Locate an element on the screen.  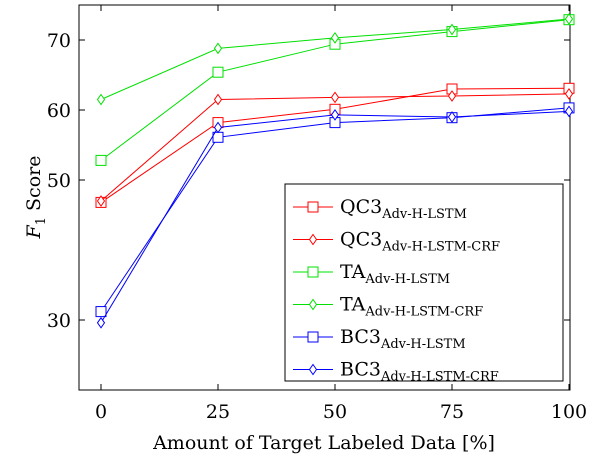
x-tick-label: 0 is located at coordinates (101, 412).